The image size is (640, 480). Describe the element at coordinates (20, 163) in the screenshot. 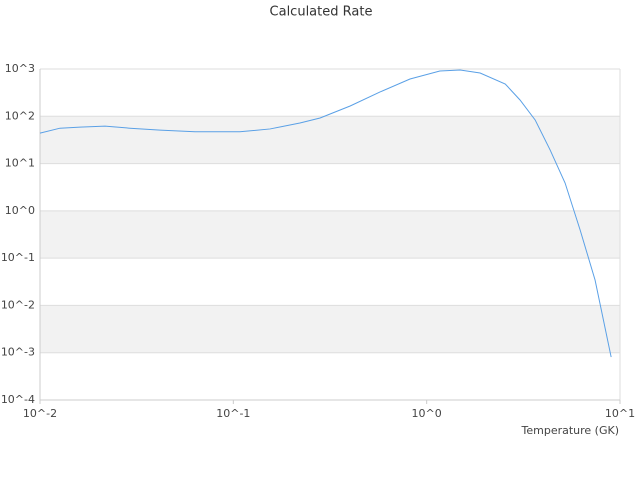

I see `y-tick-label: 10^1` at that location.